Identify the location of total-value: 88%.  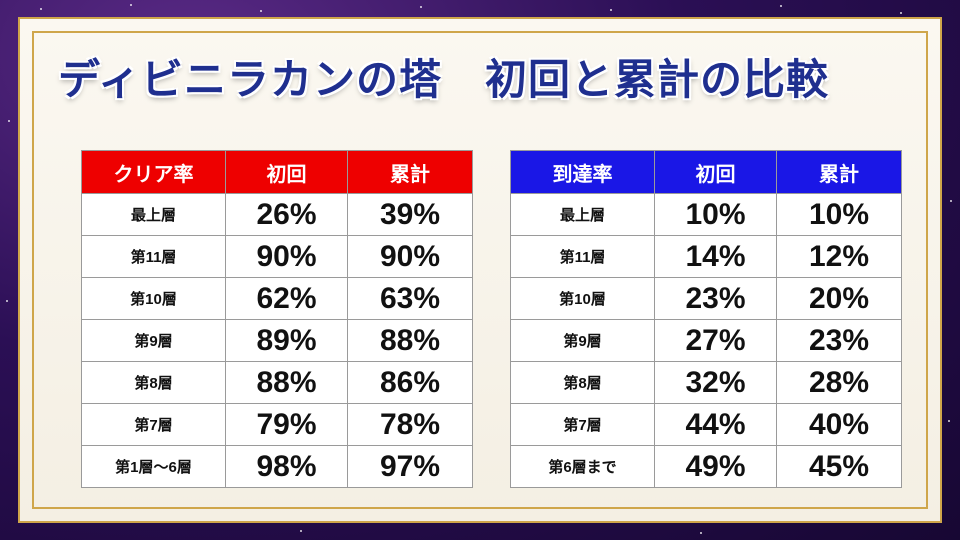
(410, 340).